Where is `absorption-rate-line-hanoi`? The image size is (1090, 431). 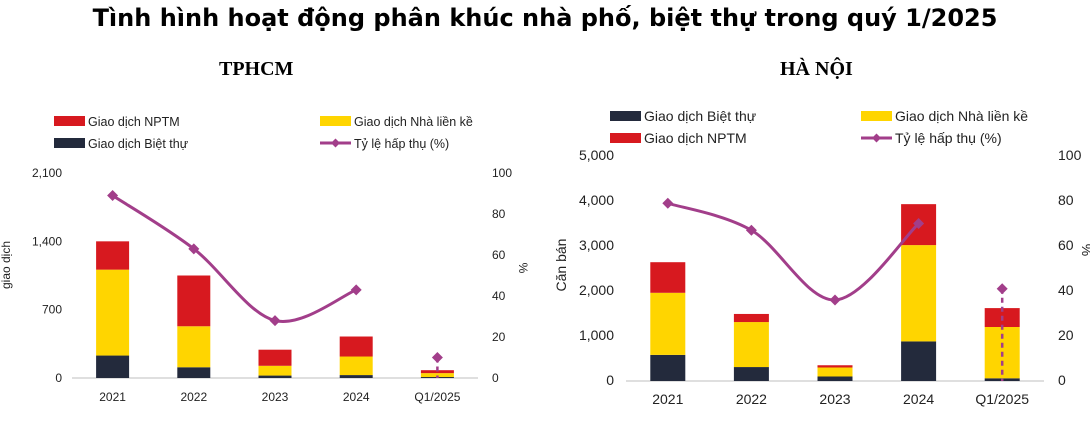 absorption-rate-line-hanoi is located at coordinates (793, 251).